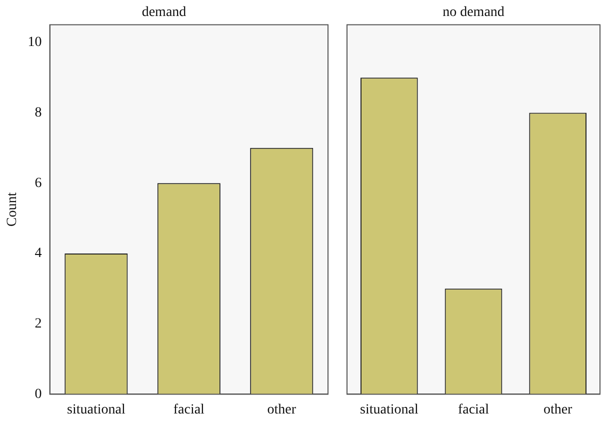 The width and height of the screenshot is (602, 421). Describe the element at coordinates (12, 209) in the screenshot. I see `y-axis-title: Count` at that location.